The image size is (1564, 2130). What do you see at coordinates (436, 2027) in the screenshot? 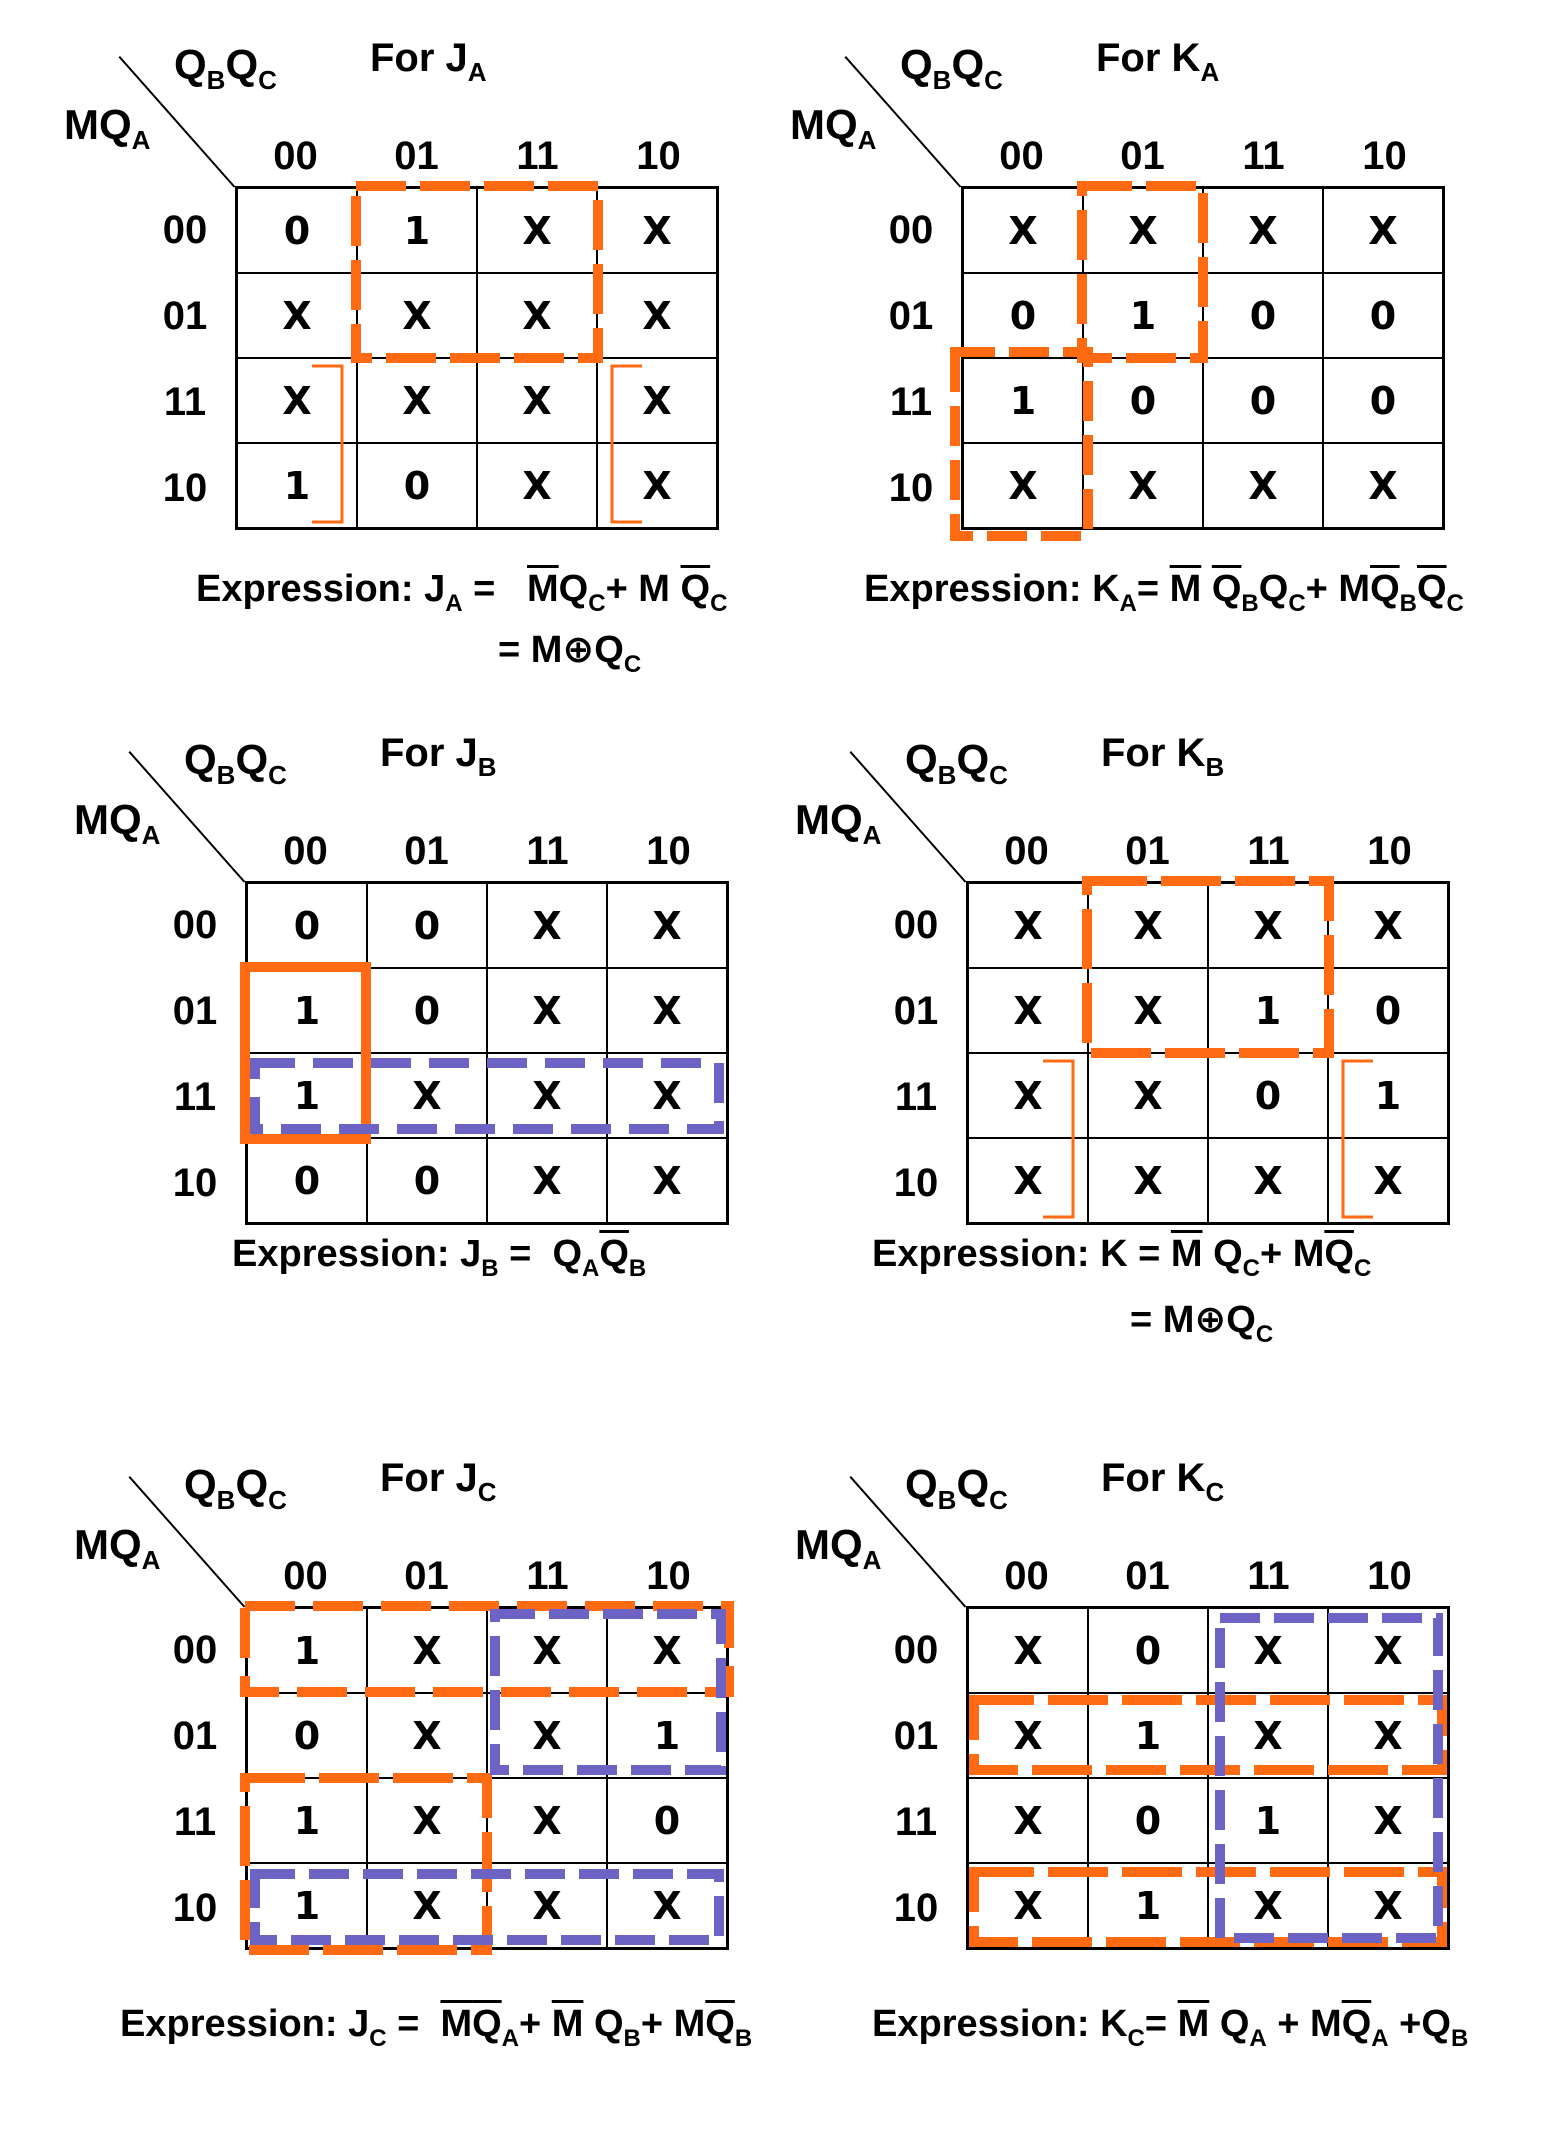
I see `expression-jc: Expression: JC = MQA+ M QB+ MQB` at bounding box center [436, 2027].